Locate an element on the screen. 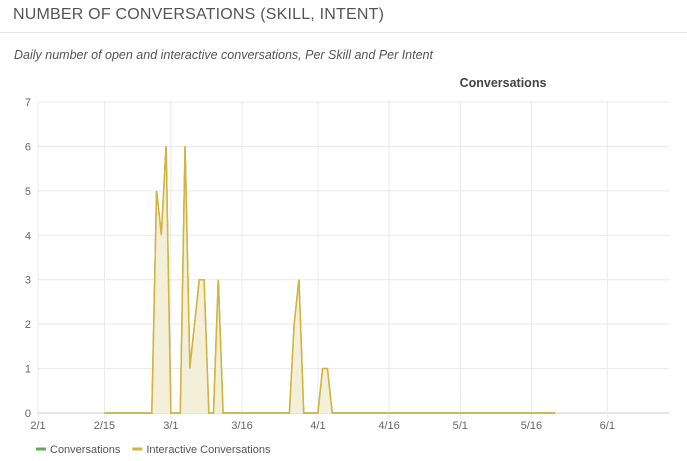  y-tick-label: 6 is located at coordinates (28, 147).